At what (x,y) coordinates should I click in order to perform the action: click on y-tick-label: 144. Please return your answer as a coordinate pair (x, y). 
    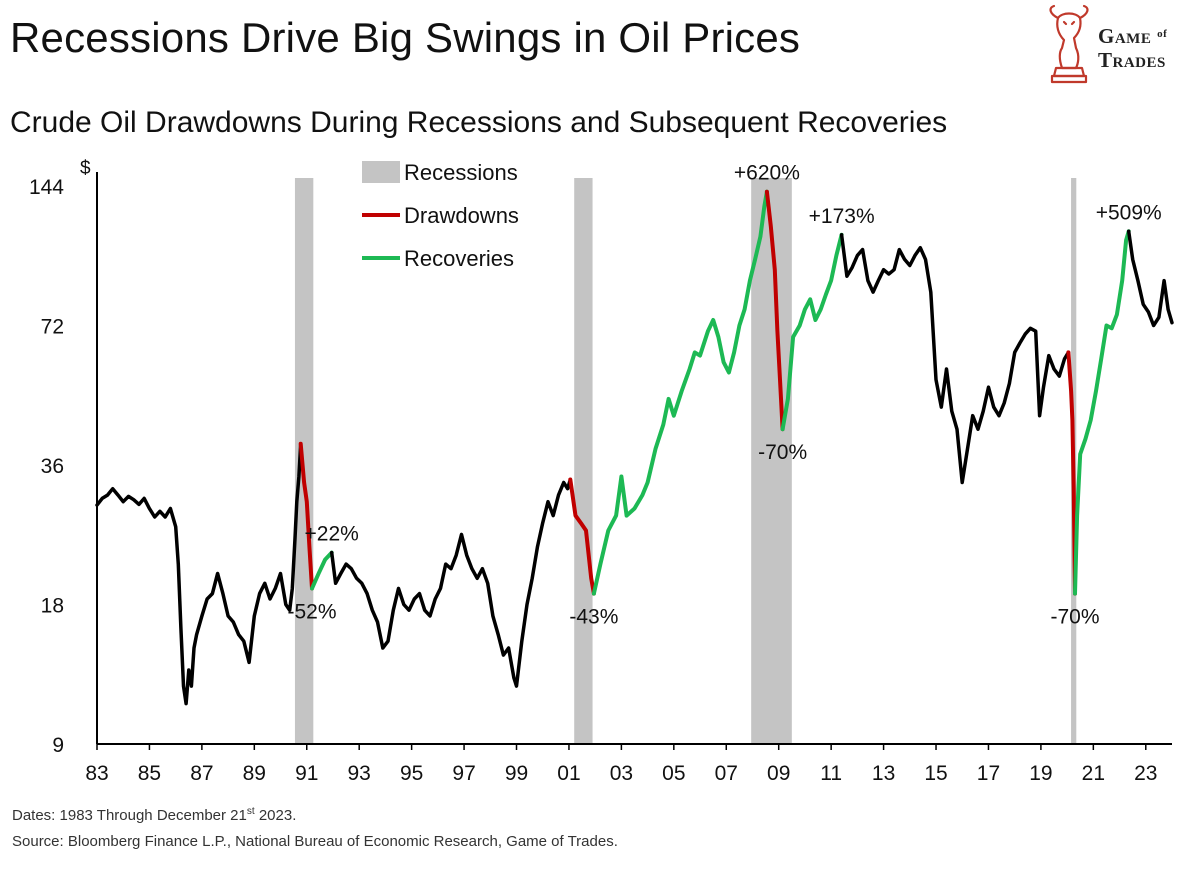
    Looking at the image, I should click on (46, 187).